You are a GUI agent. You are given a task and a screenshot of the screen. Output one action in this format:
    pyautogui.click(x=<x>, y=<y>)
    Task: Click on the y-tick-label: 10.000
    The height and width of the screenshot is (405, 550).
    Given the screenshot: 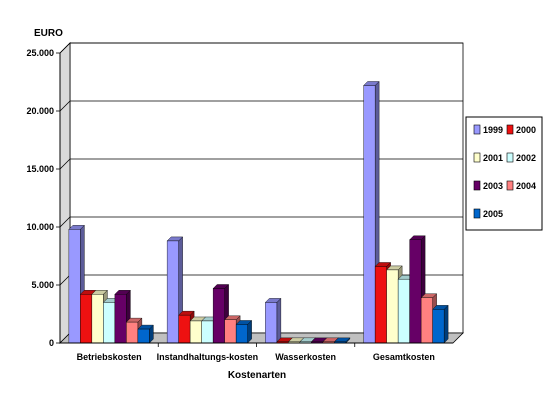 What is the action you would take?
    pyautogui.click(x=40, y=227)
    